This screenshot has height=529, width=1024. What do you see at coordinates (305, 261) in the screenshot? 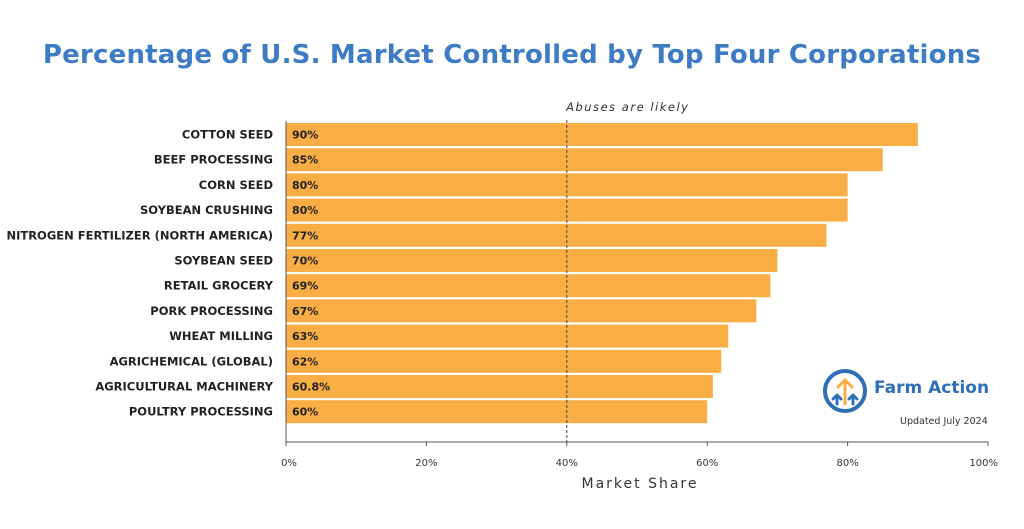
I see `value-label: 70%` at bounding box center [305, 261].